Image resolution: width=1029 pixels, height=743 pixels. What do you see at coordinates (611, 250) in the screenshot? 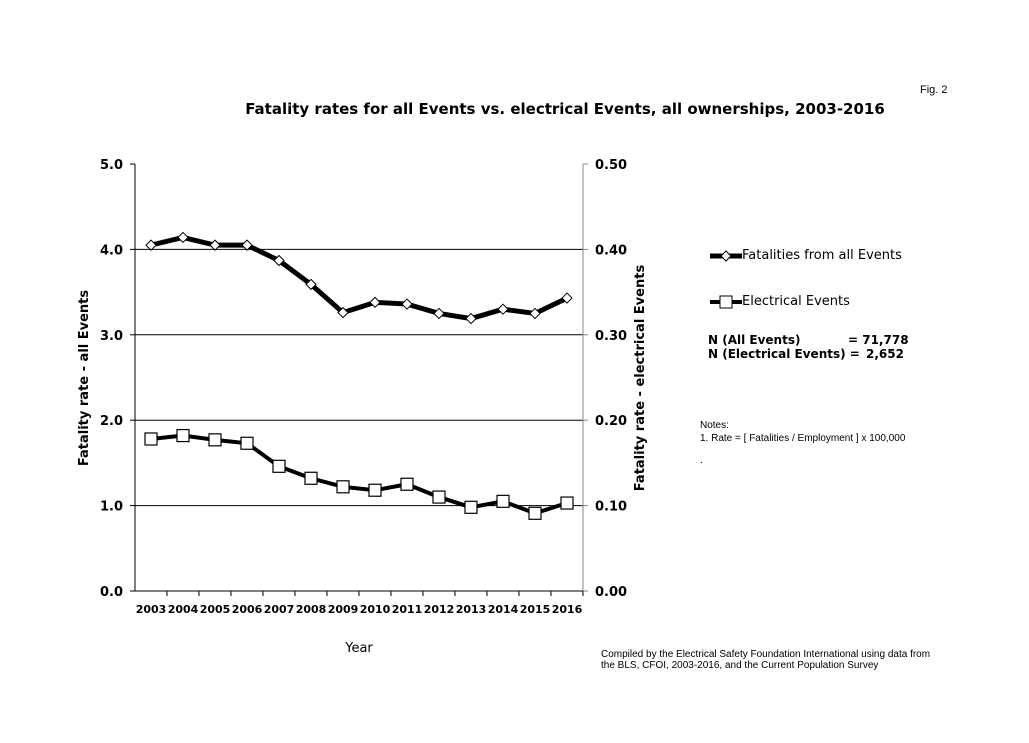
I see `y-tick-right: 0.40` at bounding box center [611, 250].